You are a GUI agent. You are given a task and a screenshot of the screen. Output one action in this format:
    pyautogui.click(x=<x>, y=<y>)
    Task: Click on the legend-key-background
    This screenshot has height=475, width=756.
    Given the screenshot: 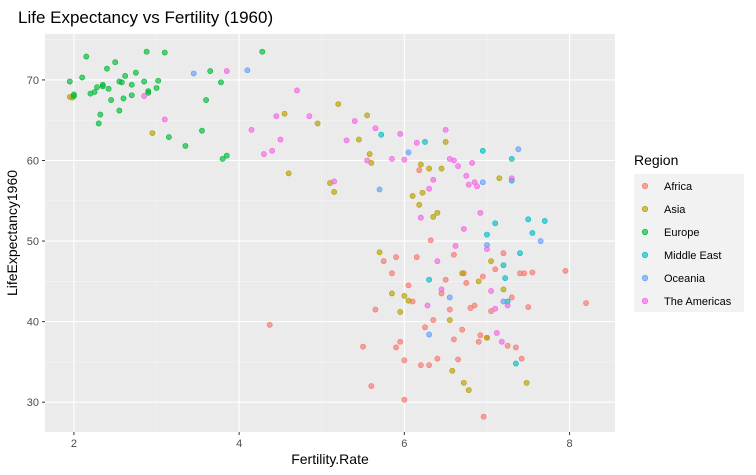 What is the action you would take?
    pyautogui.click(x=689, y=243)
    